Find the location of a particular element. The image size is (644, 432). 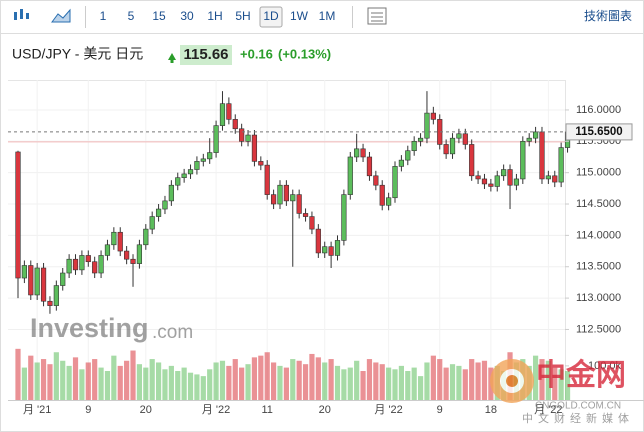

volume-tick-label: 100.0k is located at coordinates (605, 366).